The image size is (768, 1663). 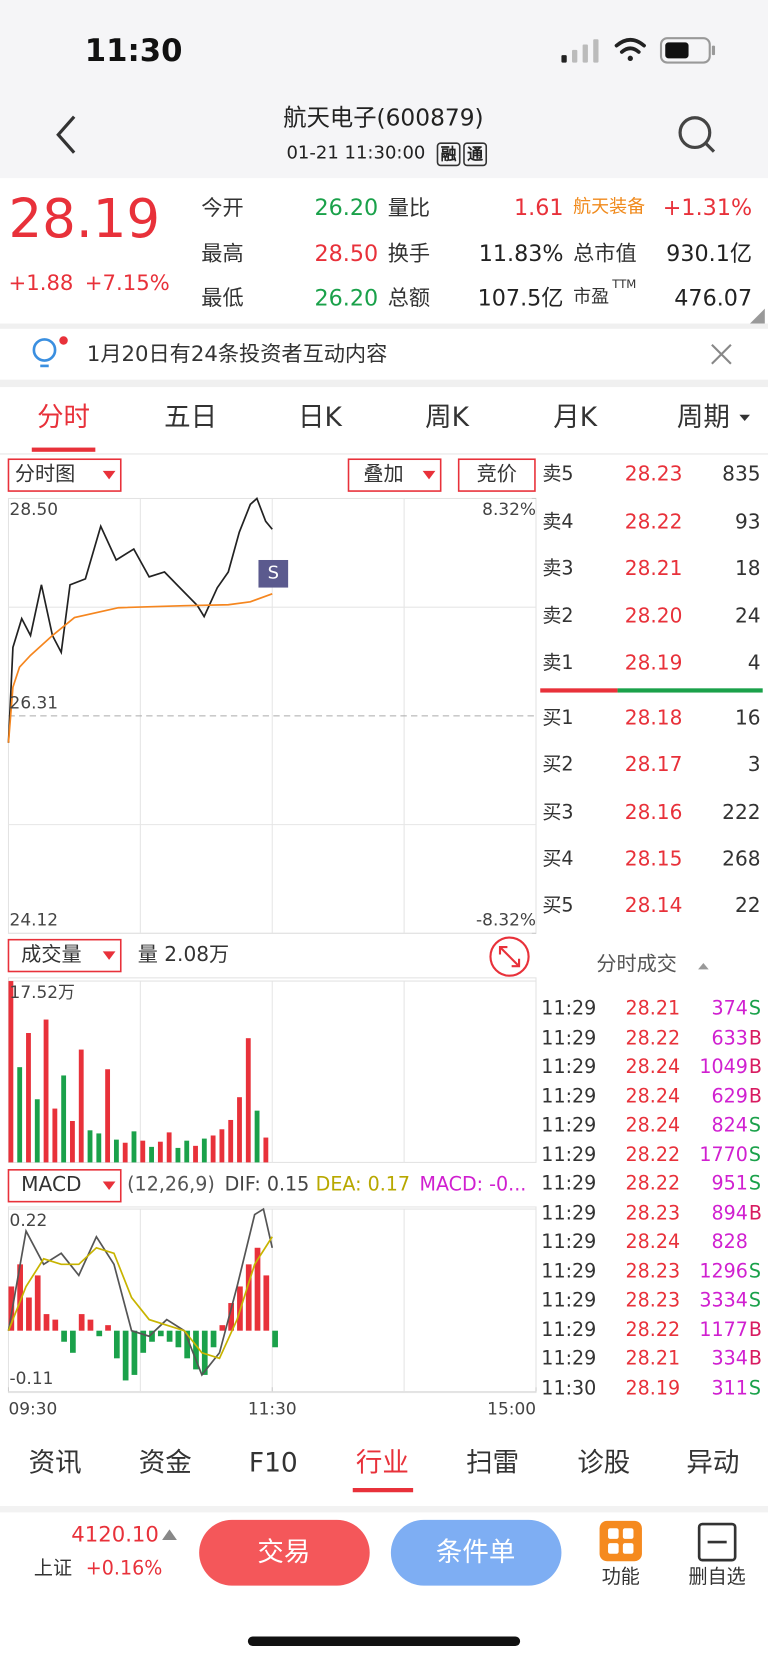 I want to click on book-label: 买1, so click(x=558, y=718).